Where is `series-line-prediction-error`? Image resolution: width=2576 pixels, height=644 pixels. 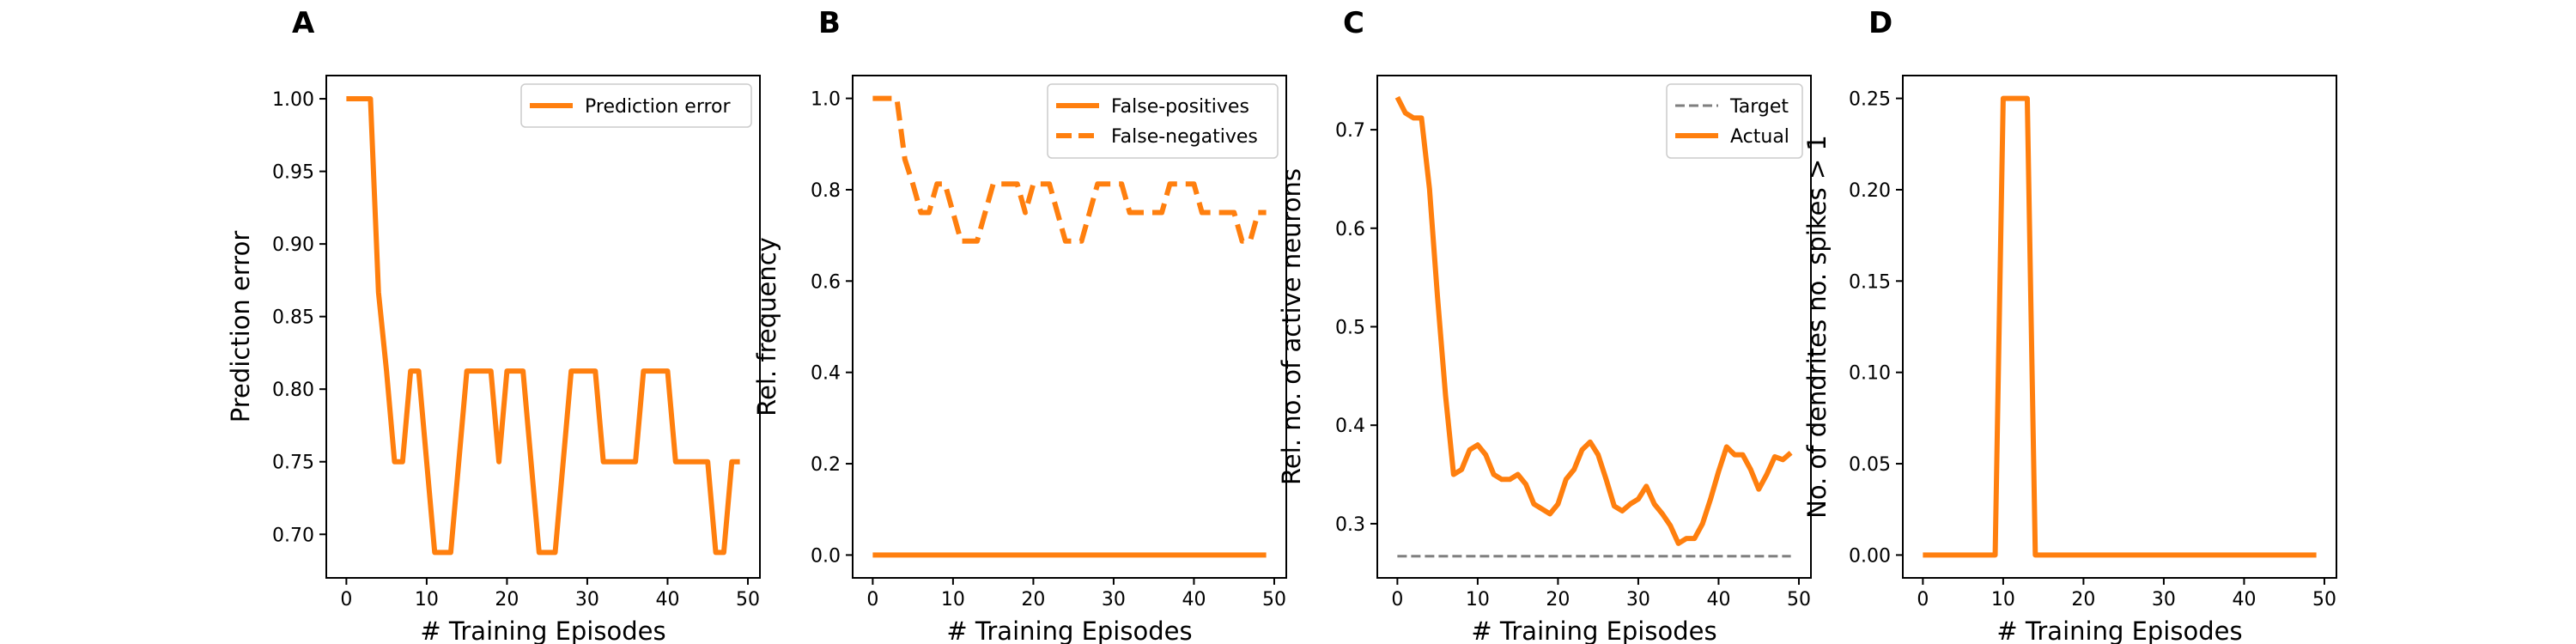 series-line-prediction-error is located at coordinates (543, 326).